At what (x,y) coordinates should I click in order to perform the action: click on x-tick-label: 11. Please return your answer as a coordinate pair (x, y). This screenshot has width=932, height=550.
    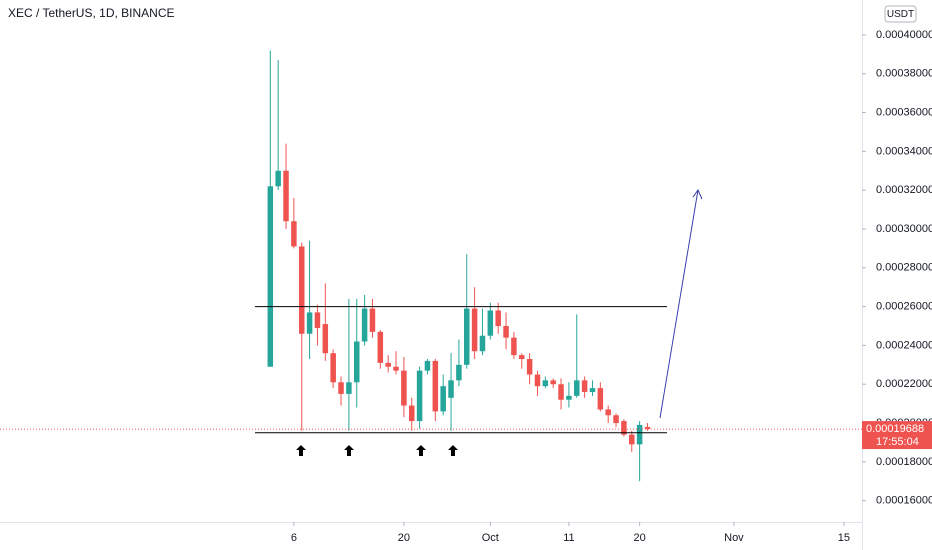
    Looking at the image, I should click on (568, 538).